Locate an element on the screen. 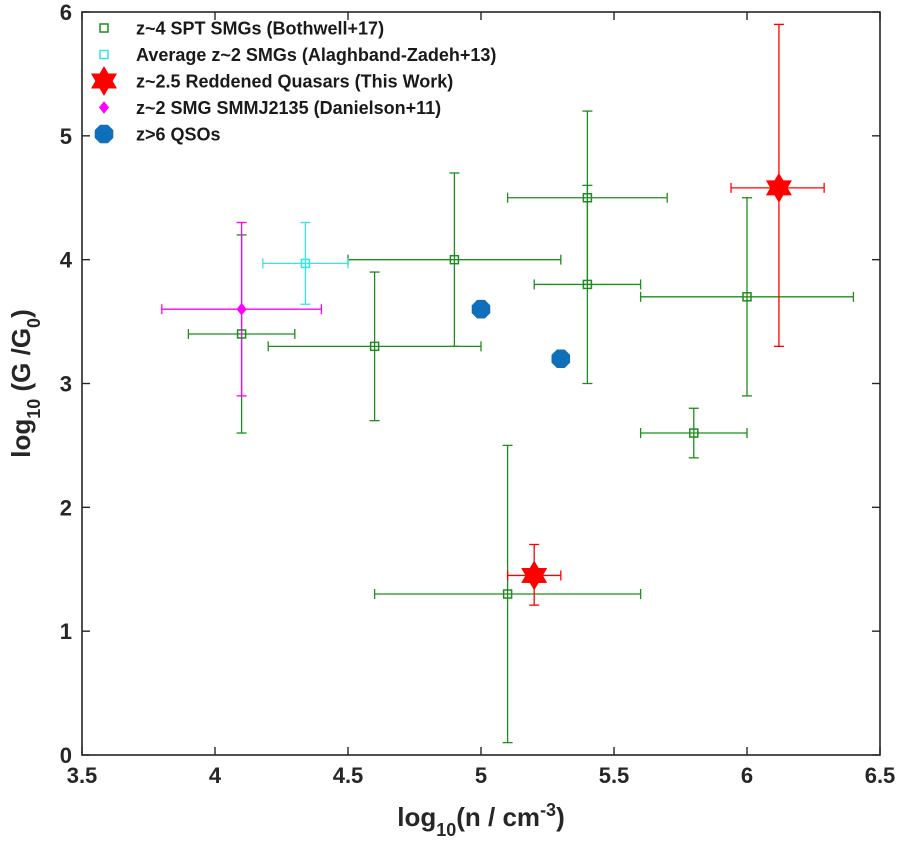 The height and width of the screenshot is (846, 902). y-axis-label-sub: 10 is located at coordinates (34, 409).